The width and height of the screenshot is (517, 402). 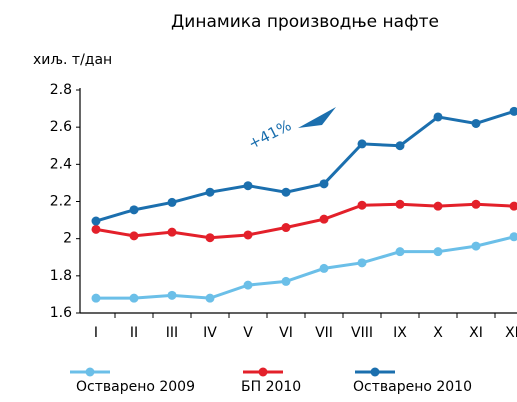 What do you see at coordinates (248, 333) in the screenshot?
I see `x-tick-label: V` at bounding box center [248, 333].